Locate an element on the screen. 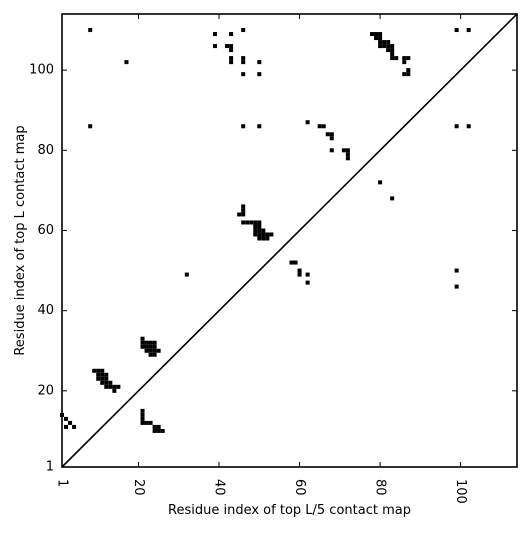 This screenshot has height=535, width=531. x-tick-label: 40 is located at coordinates (219, 487).